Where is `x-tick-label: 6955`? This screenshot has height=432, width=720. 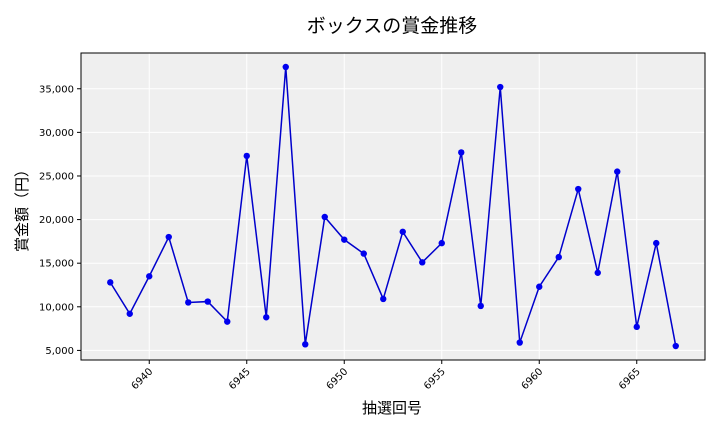
x-tick-label: 6955 is located at coordinates (435, 379).